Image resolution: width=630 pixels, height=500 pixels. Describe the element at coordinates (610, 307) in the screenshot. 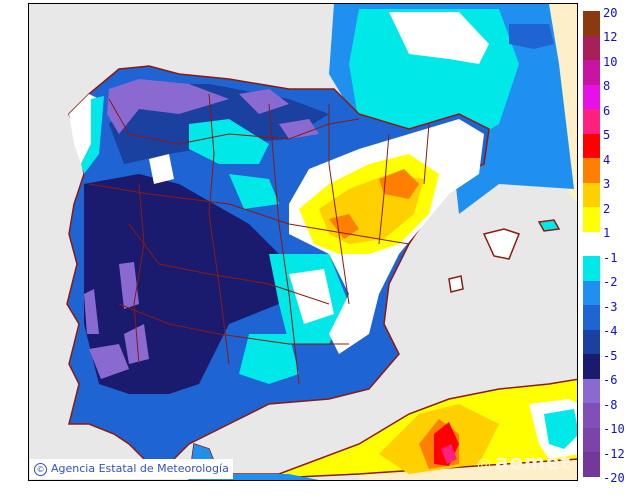

I see `legend-label: -3` at that location.